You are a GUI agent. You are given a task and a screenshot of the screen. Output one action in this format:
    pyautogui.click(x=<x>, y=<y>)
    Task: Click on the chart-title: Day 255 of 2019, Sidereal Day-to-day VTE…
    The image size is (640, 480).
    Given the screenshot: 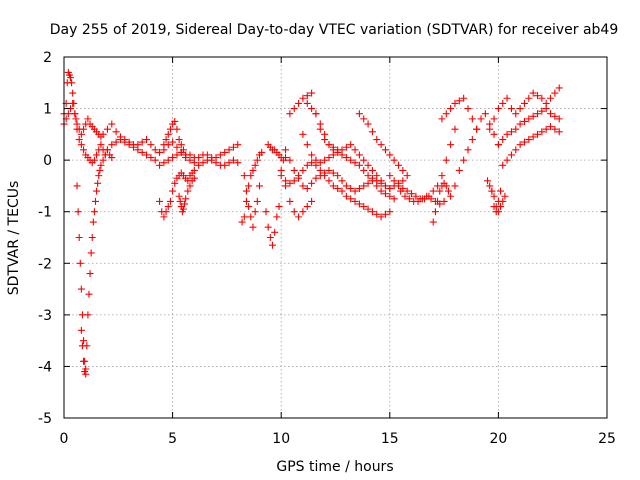 What is the action you would take?
    pyautogui.click(x=334, y=30)
    